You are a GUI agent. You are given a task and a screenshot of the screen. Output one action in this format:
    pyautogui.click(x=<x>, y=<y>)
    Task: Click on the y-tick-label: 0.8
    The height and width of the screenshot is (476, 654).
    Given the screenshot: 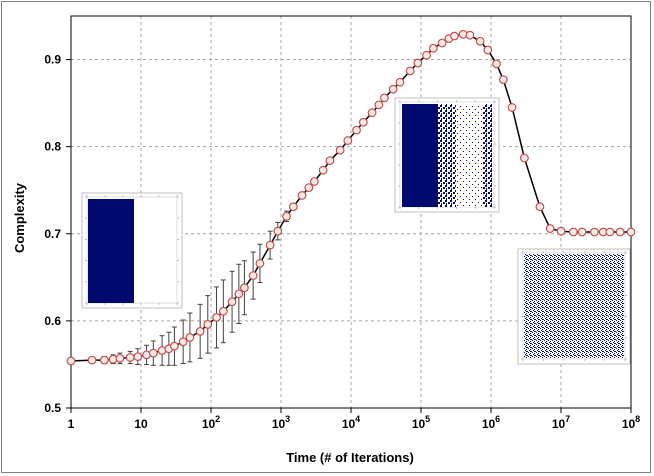 What is the action you would take?
    pyautogui.click(x=52, y=147)
    